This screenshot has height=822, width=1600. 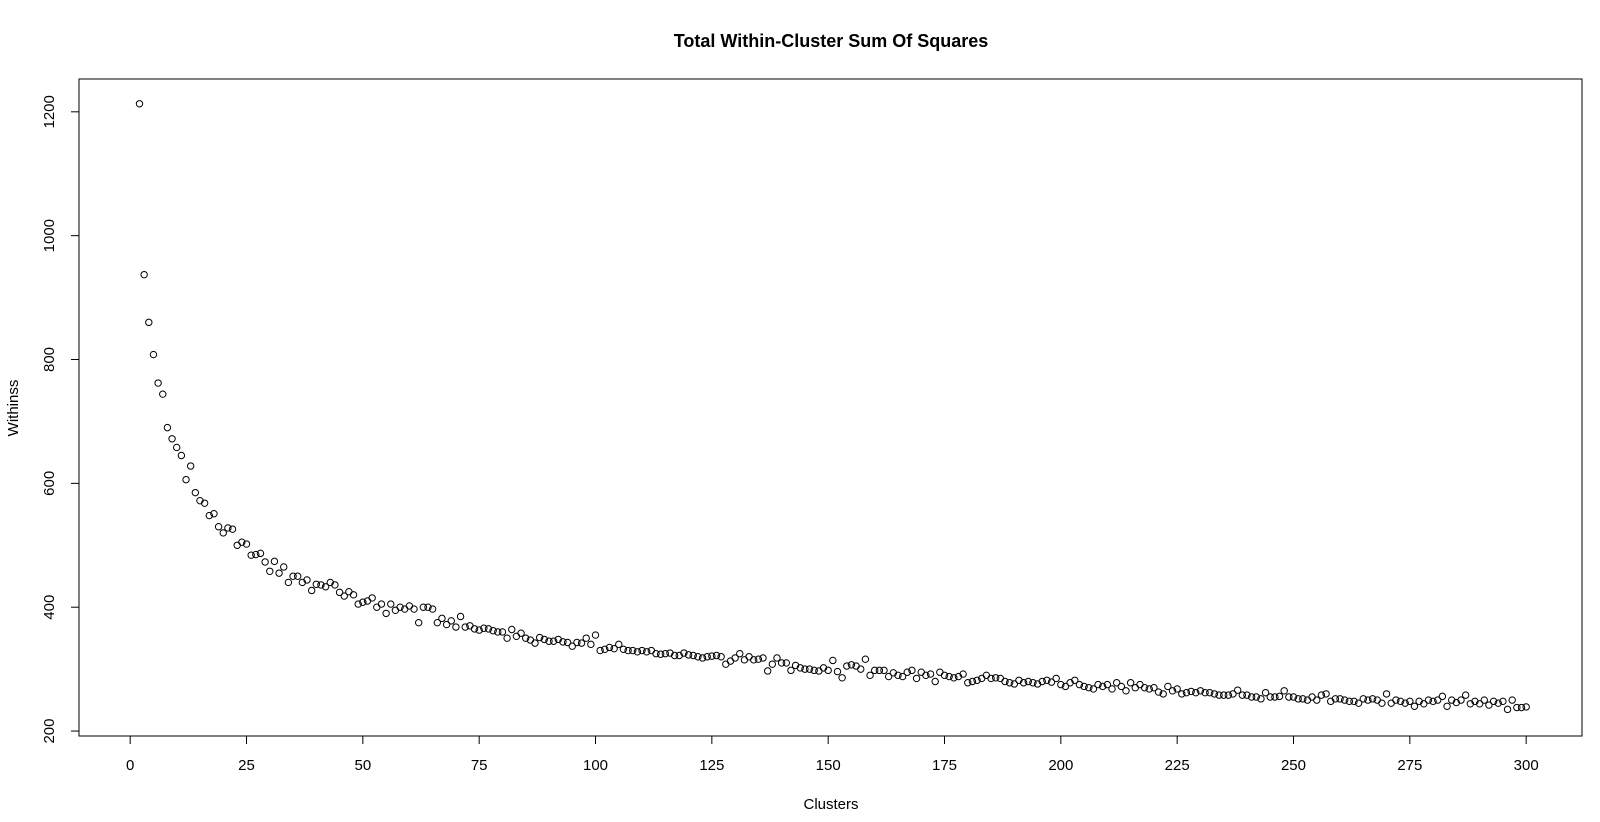 What do you see at coordinates (831, 41) in the screenshot?
I see `chart-title: Total Within-Cluster Sum Of Squares` at bounding box center [831, 41].